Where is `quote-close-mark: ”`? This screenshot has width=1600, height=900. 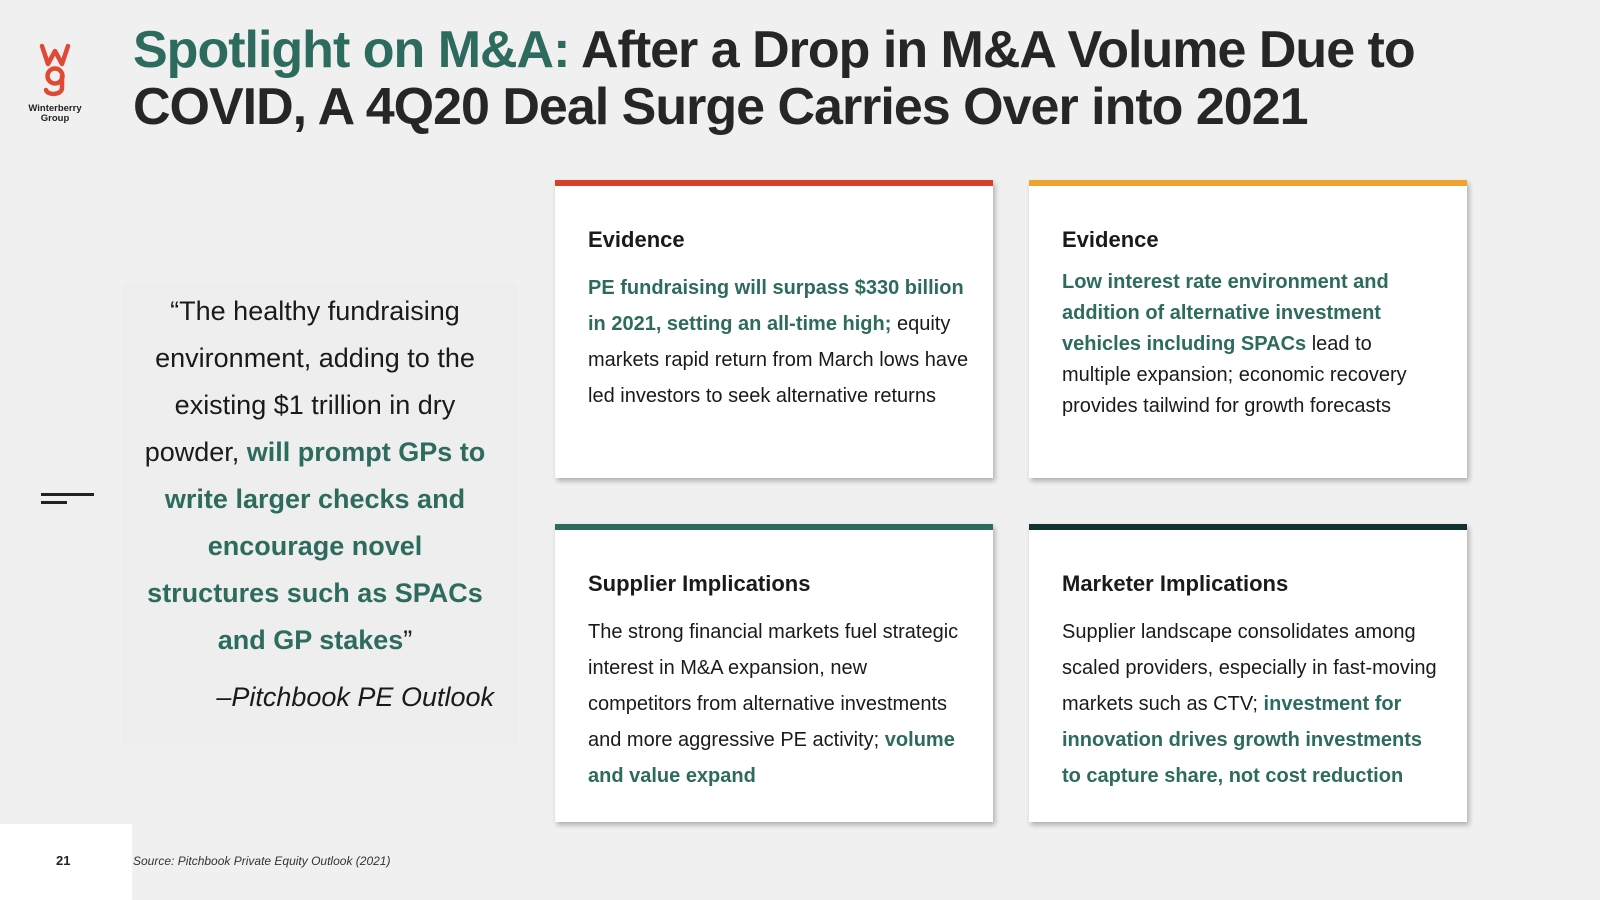 quote-close-mark: ” is located at coordinates (408, 640).